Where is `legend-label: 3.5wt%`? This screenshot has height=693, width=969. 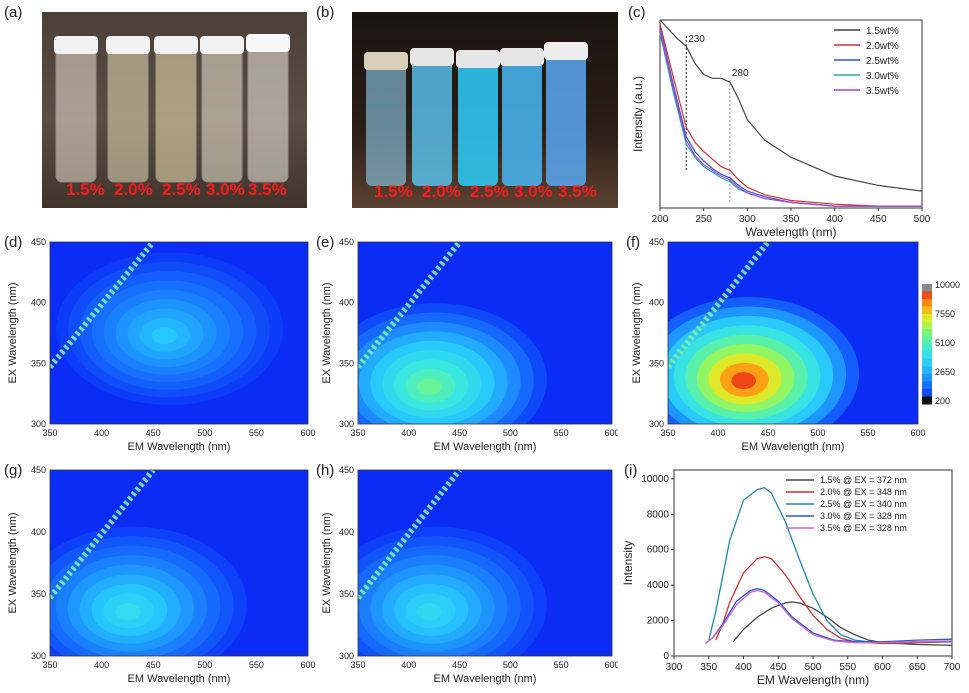 legend-label: 3.5wt% is located at coordinates (882, 91).